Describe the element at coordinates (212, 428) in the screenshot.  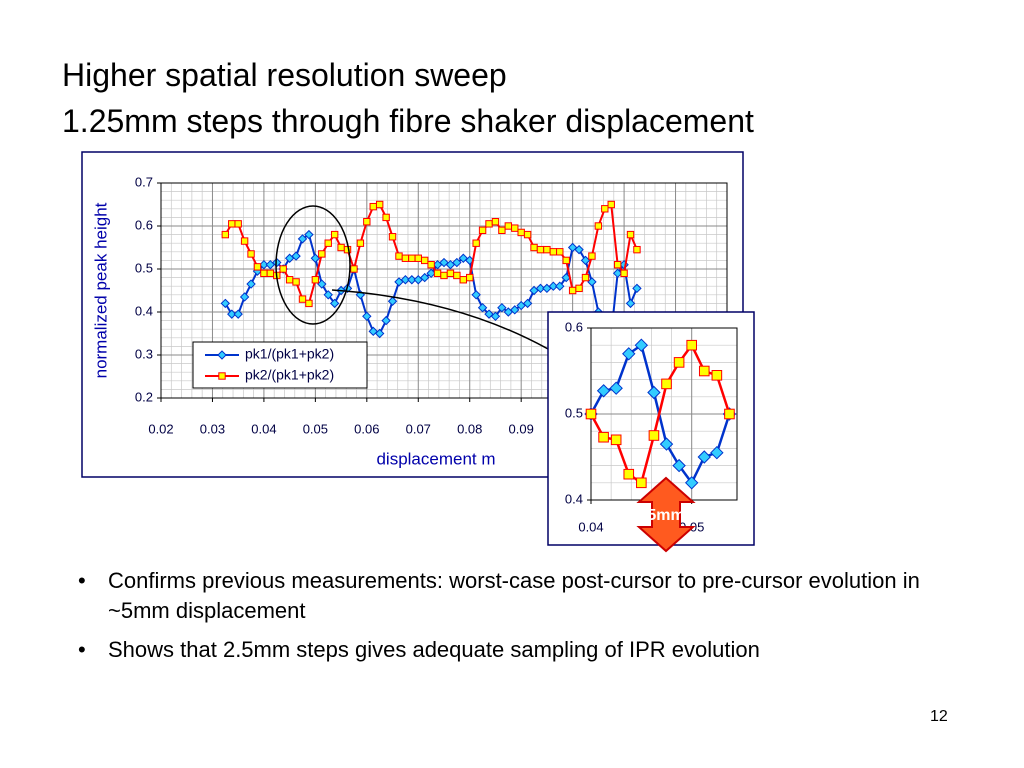
I see `x-tick-label: 0.03` at that location.